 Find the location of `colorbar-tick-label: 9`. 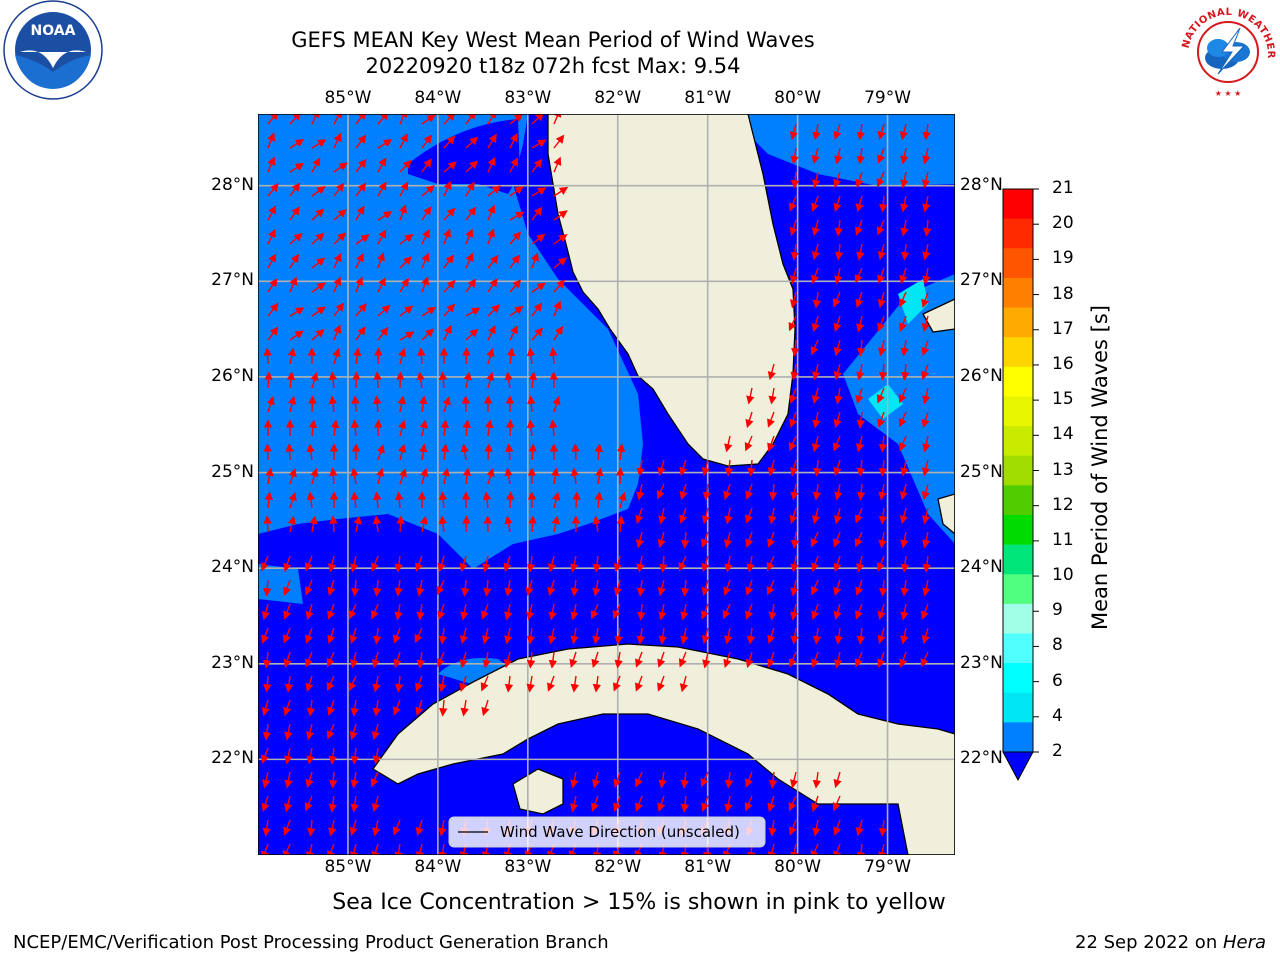

colorbar-tick-label: 9 is located at coordinates (1057, 610).